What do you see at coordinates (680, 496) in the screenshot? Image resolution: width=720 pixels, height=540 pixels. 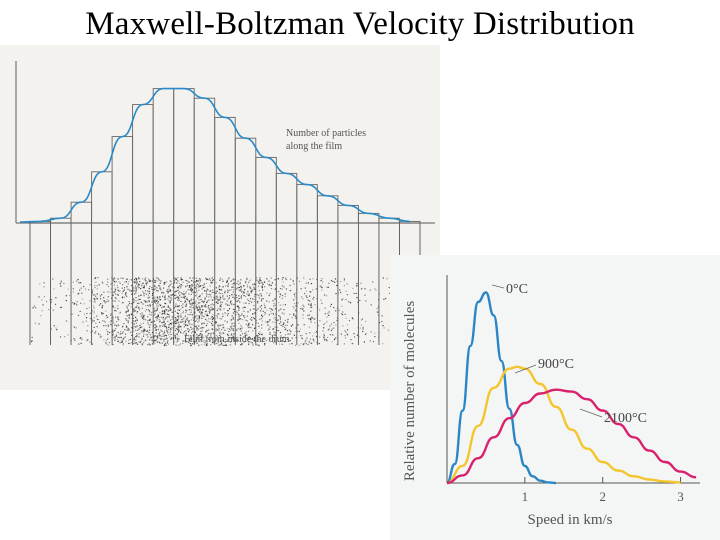 I see `x-tick-label-3: 3` at bounding box center [680, 496].